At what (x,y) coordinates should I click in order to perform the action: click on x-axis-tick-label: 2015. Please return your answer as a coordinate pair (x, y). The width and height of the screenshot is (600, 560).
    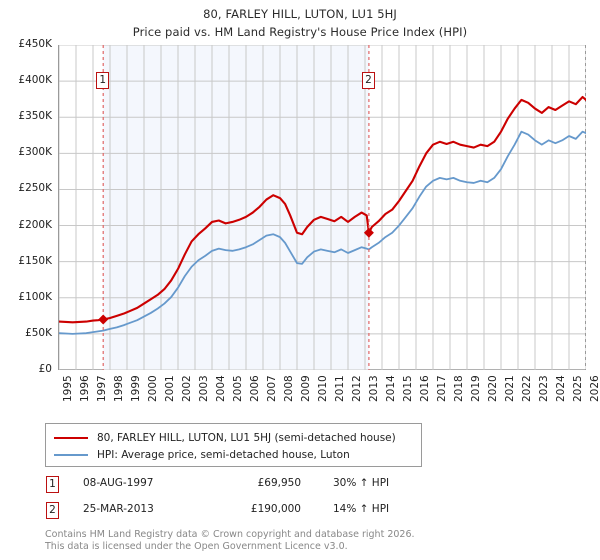
    Looking at the image, I should click on (408, 388).